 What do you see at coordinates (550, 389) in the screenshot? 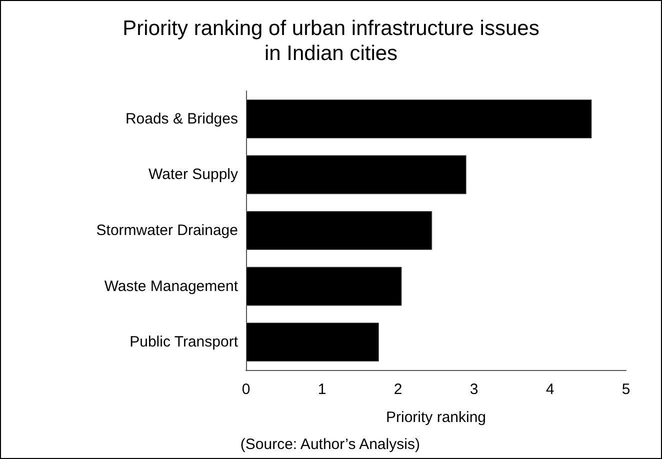
I see `x-tick-label: 4` at bounding box center [550, 389].